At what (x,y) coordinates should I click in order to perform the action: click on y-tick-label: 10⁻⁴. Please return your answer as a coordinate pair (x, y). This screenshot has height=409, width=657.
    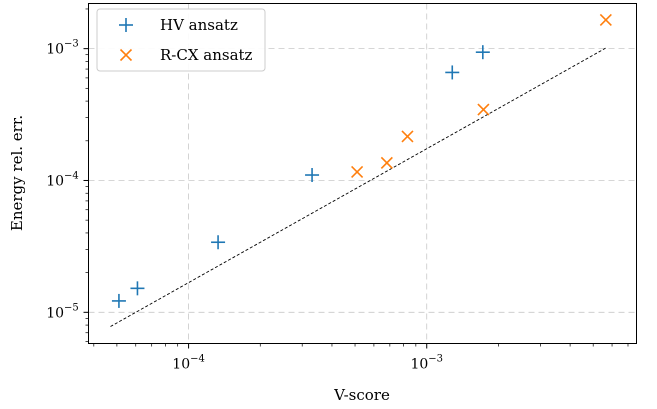
    Looking at the image, I should click on (62, 179).